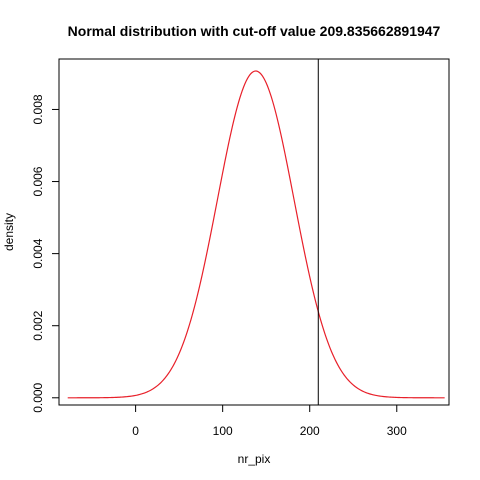 This screenshot has height=480, width=480. What do you see at coordinates (9, 232) in the screenshot?
I see `y-axis-label: density` at bounding box center [9, 232].